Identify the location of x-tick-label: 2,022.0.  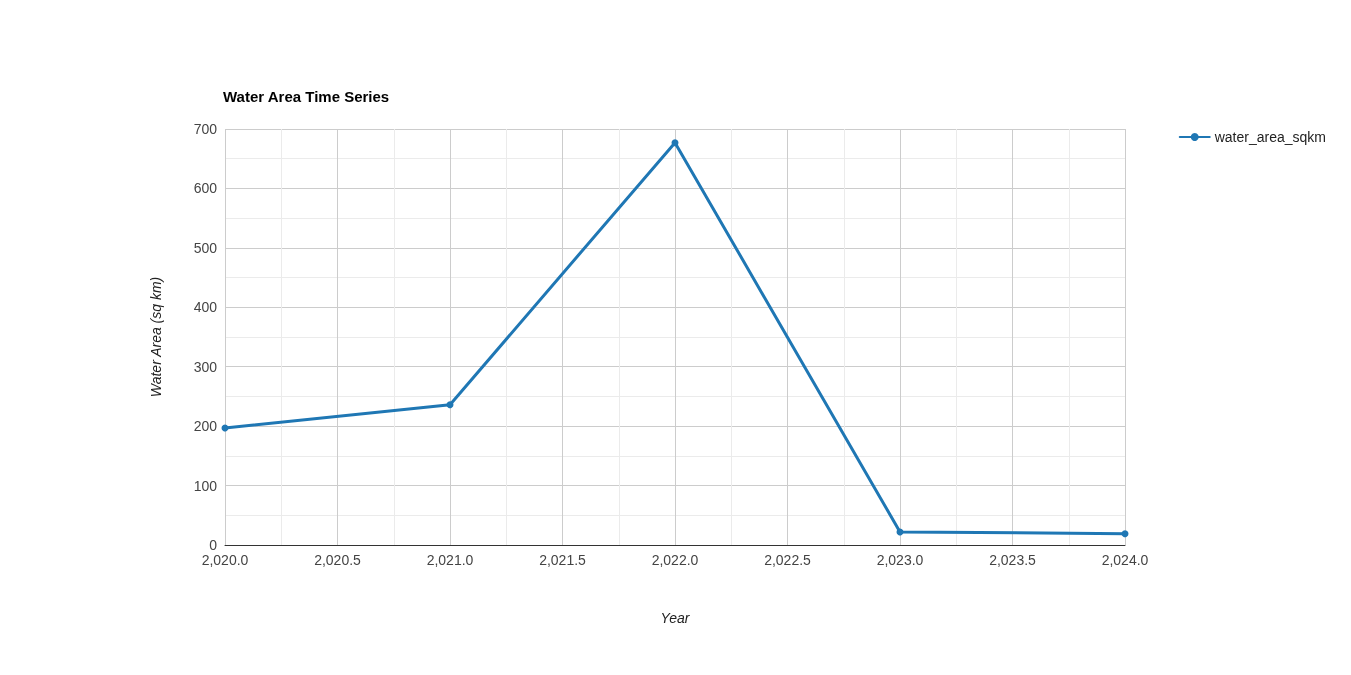
(675, 560).